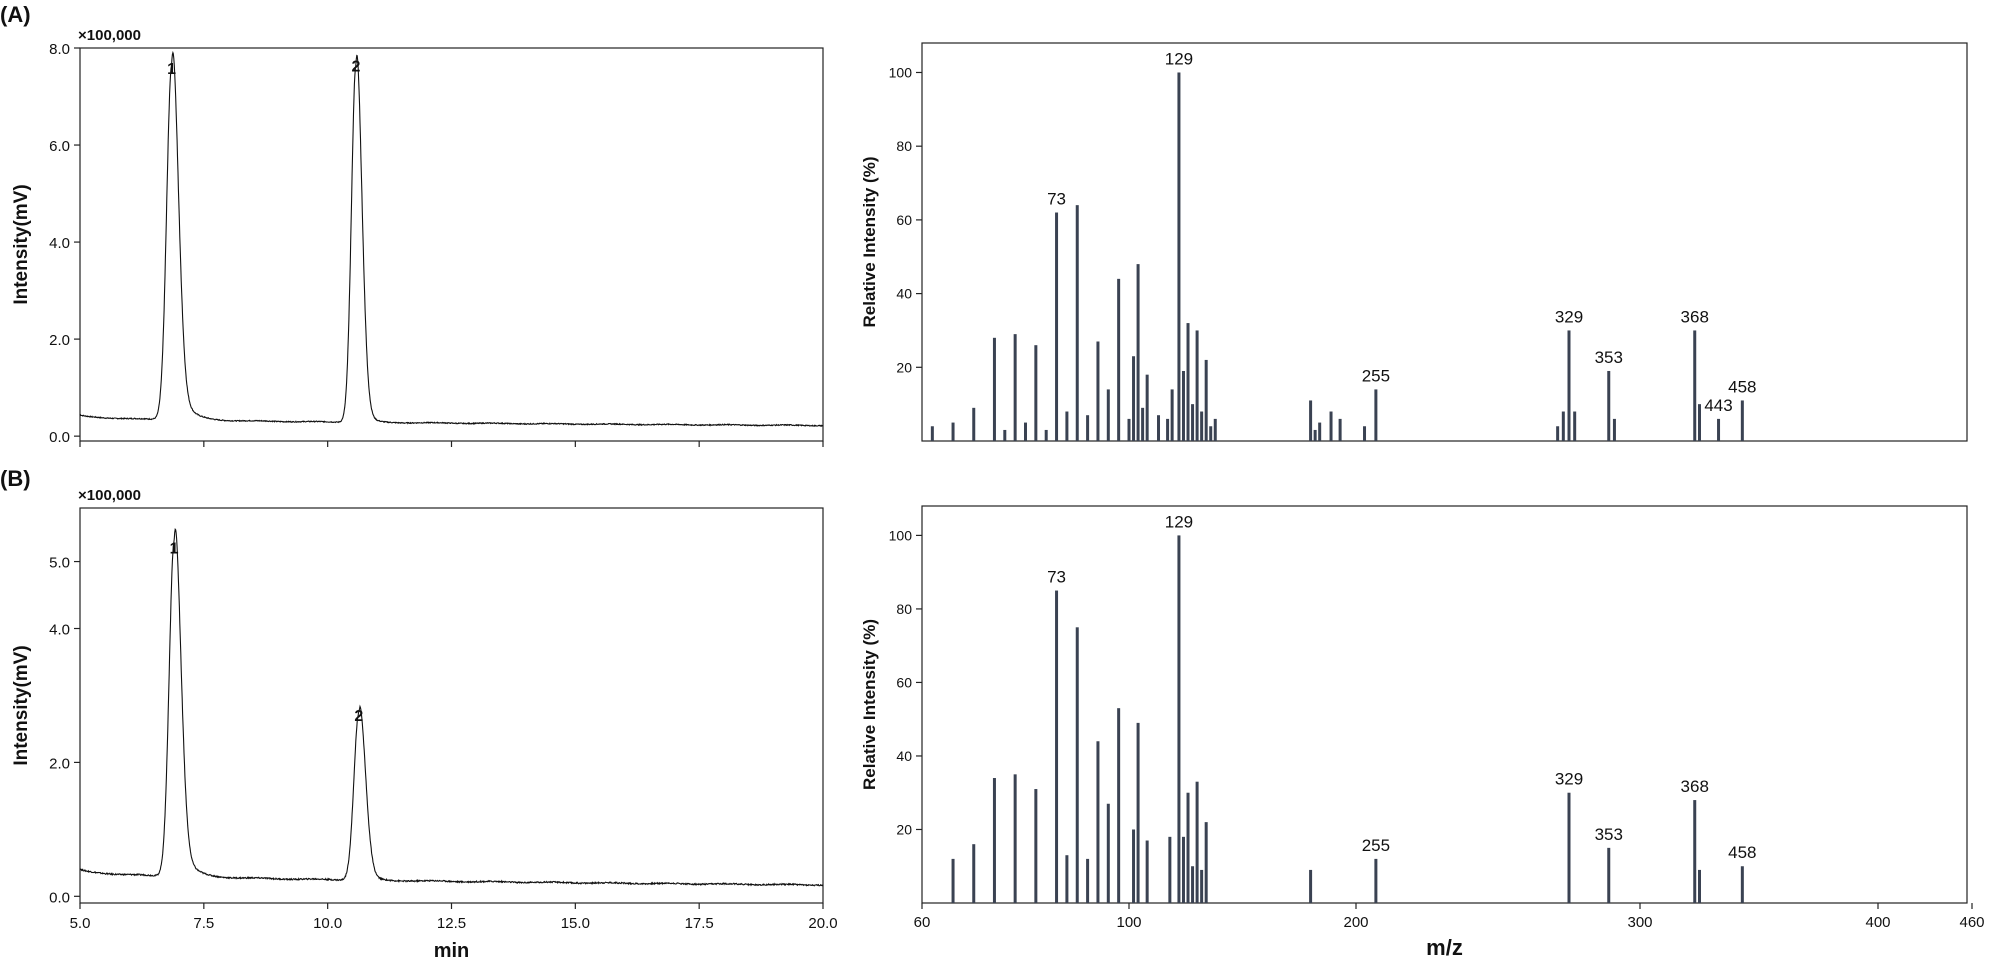 This screenshot has height=963, width=1991. I want to click on y-tick-label: 8.0, so click(59, 49).